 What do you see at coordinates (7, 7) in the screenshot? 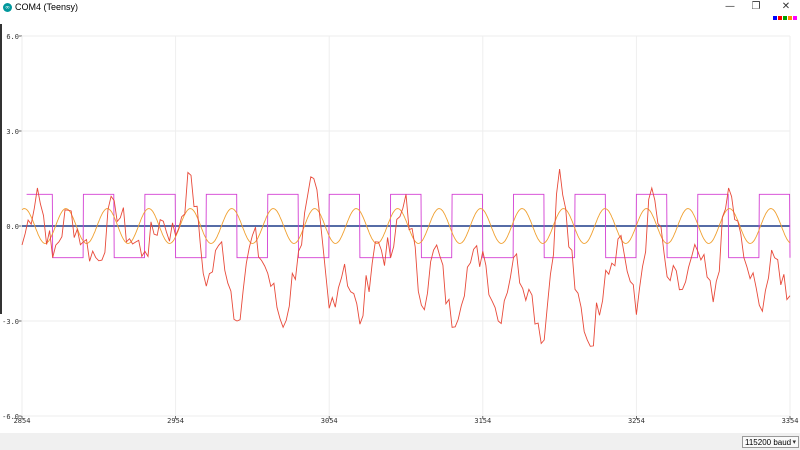
I see `arduino-icon: ∞` at bounding box center [7, 7].